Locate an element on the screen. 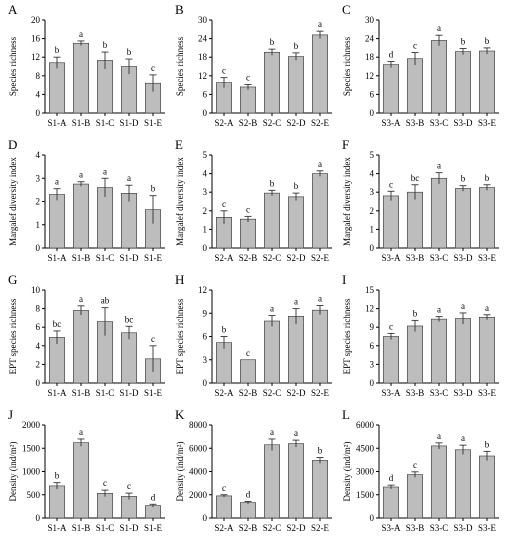 Image resolution: width=510 pixels, height=550 pixels. chart-8-sig-3: a is located at coordinates (463, 306).